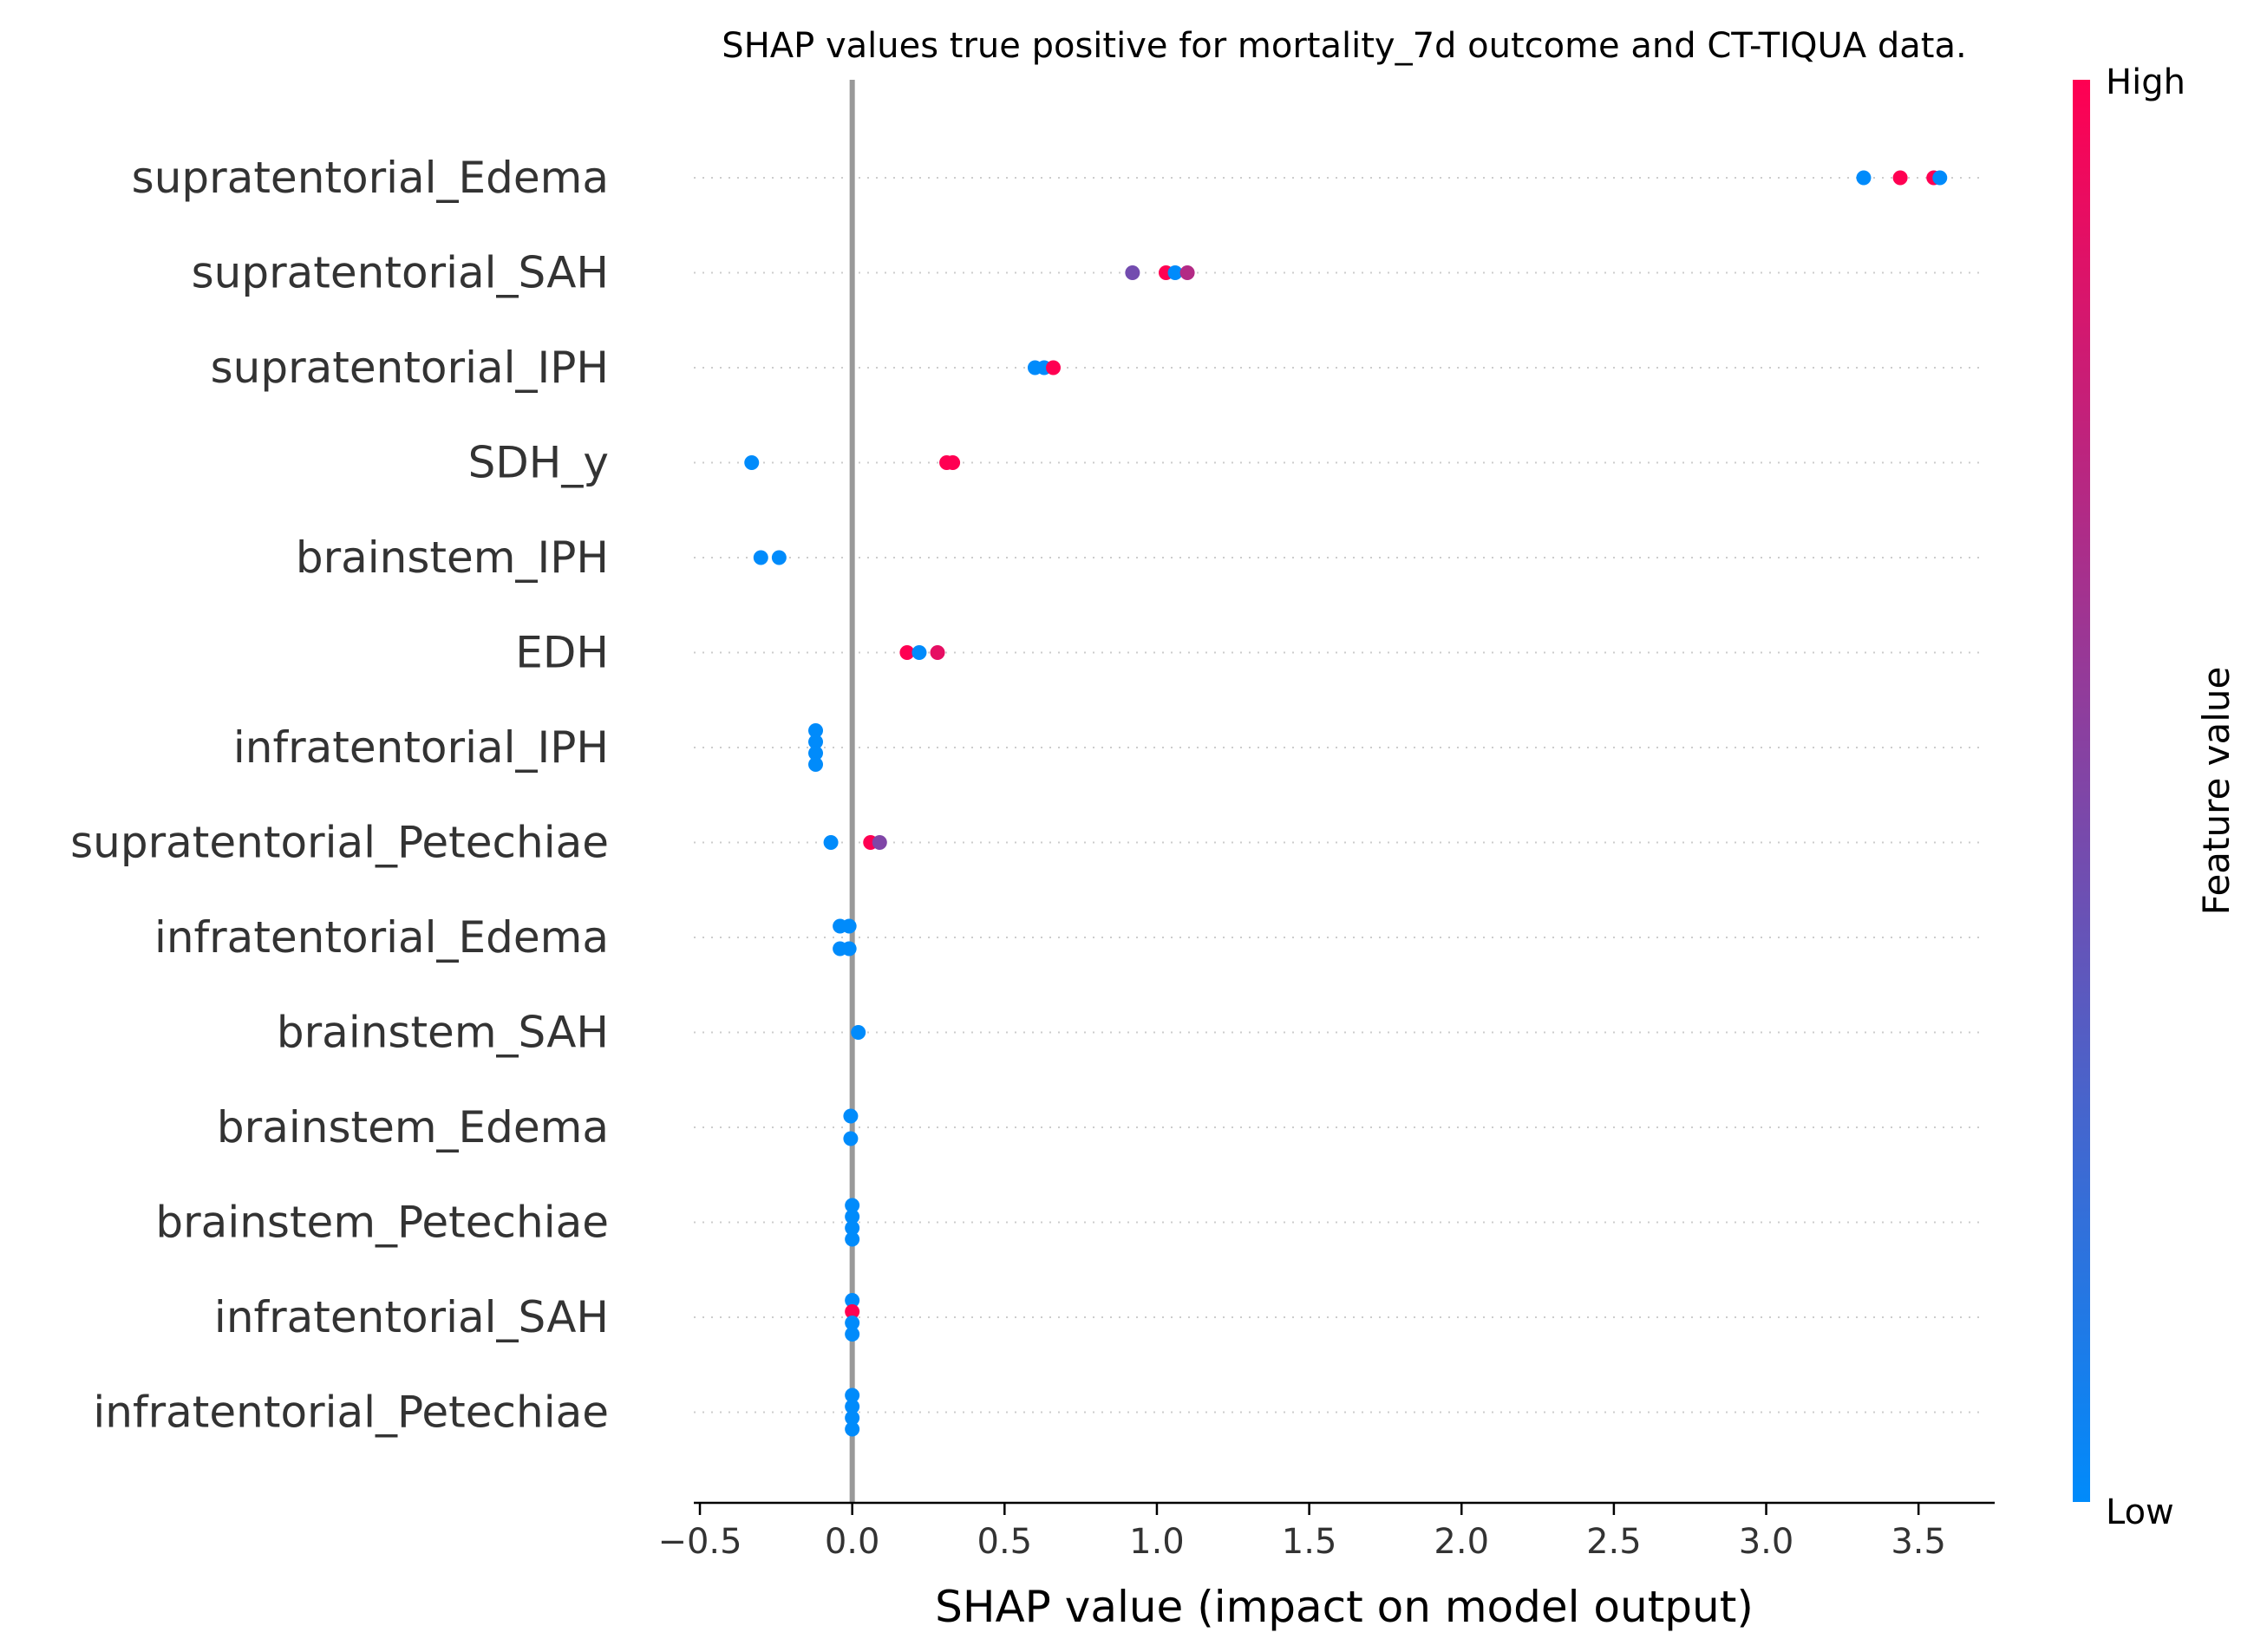 Image resolution: width=2254 pixels, height=1652 pixels. I want to click on feature-label: supratentorial_SAH, so click(401, 273).